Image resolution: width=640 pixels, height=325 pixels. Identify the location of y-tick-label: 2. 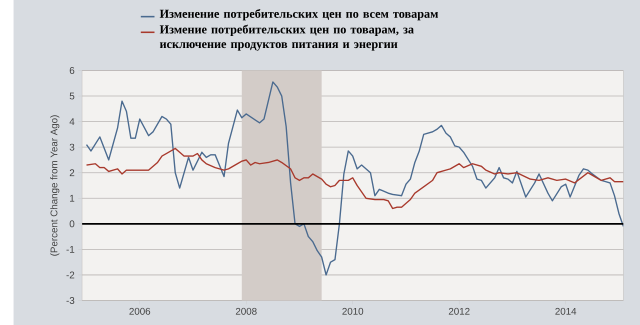
(72, 172).